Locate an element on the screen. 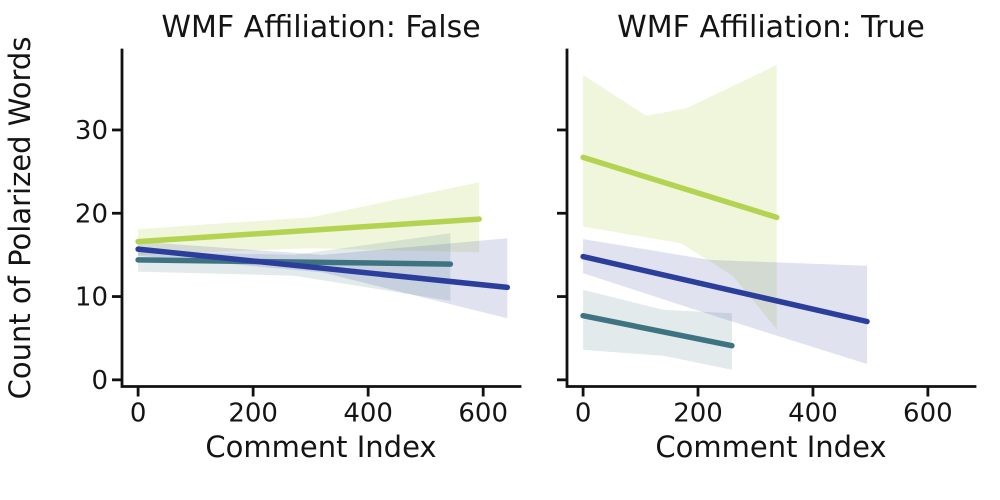  right-panel-title: WMF Affiliation: True is located at coordinates (771, 27).